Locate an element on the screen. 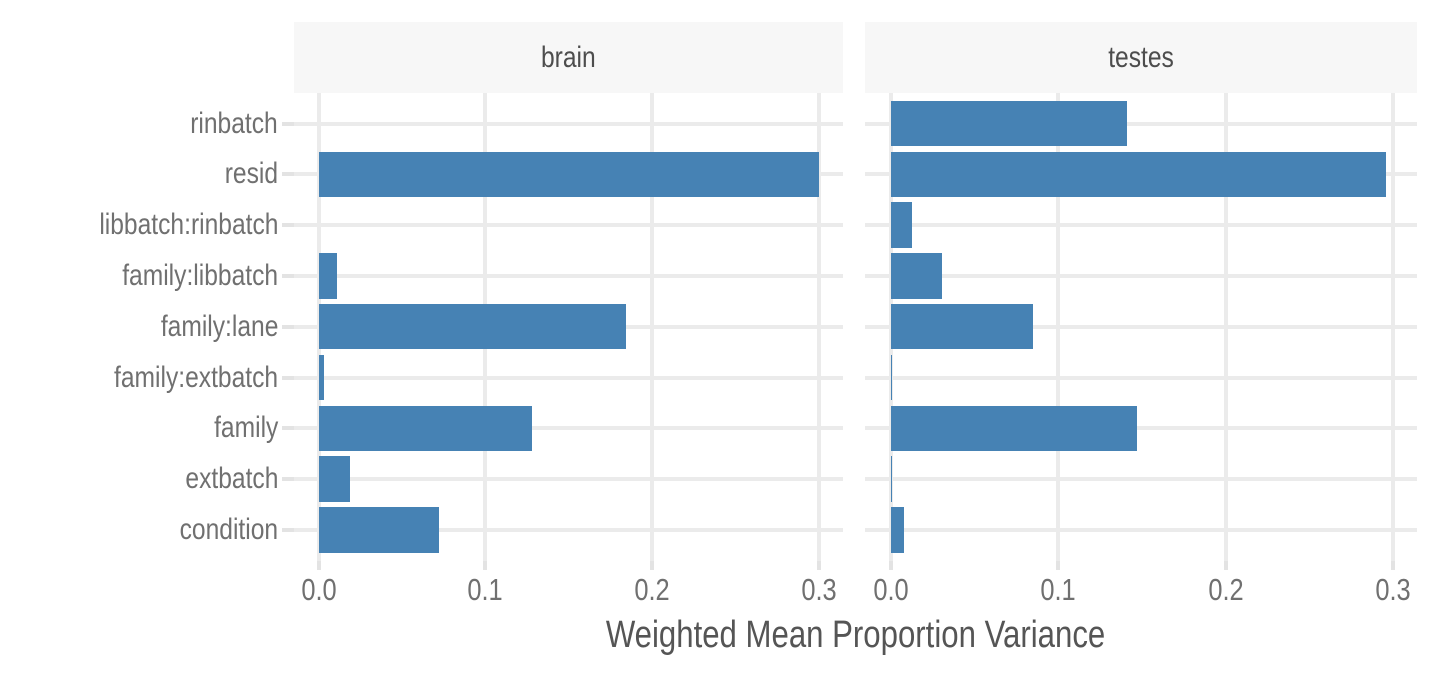 This screenshot has height=694, width=1439. bar-brain-resid is located at coordinates (569, 174).